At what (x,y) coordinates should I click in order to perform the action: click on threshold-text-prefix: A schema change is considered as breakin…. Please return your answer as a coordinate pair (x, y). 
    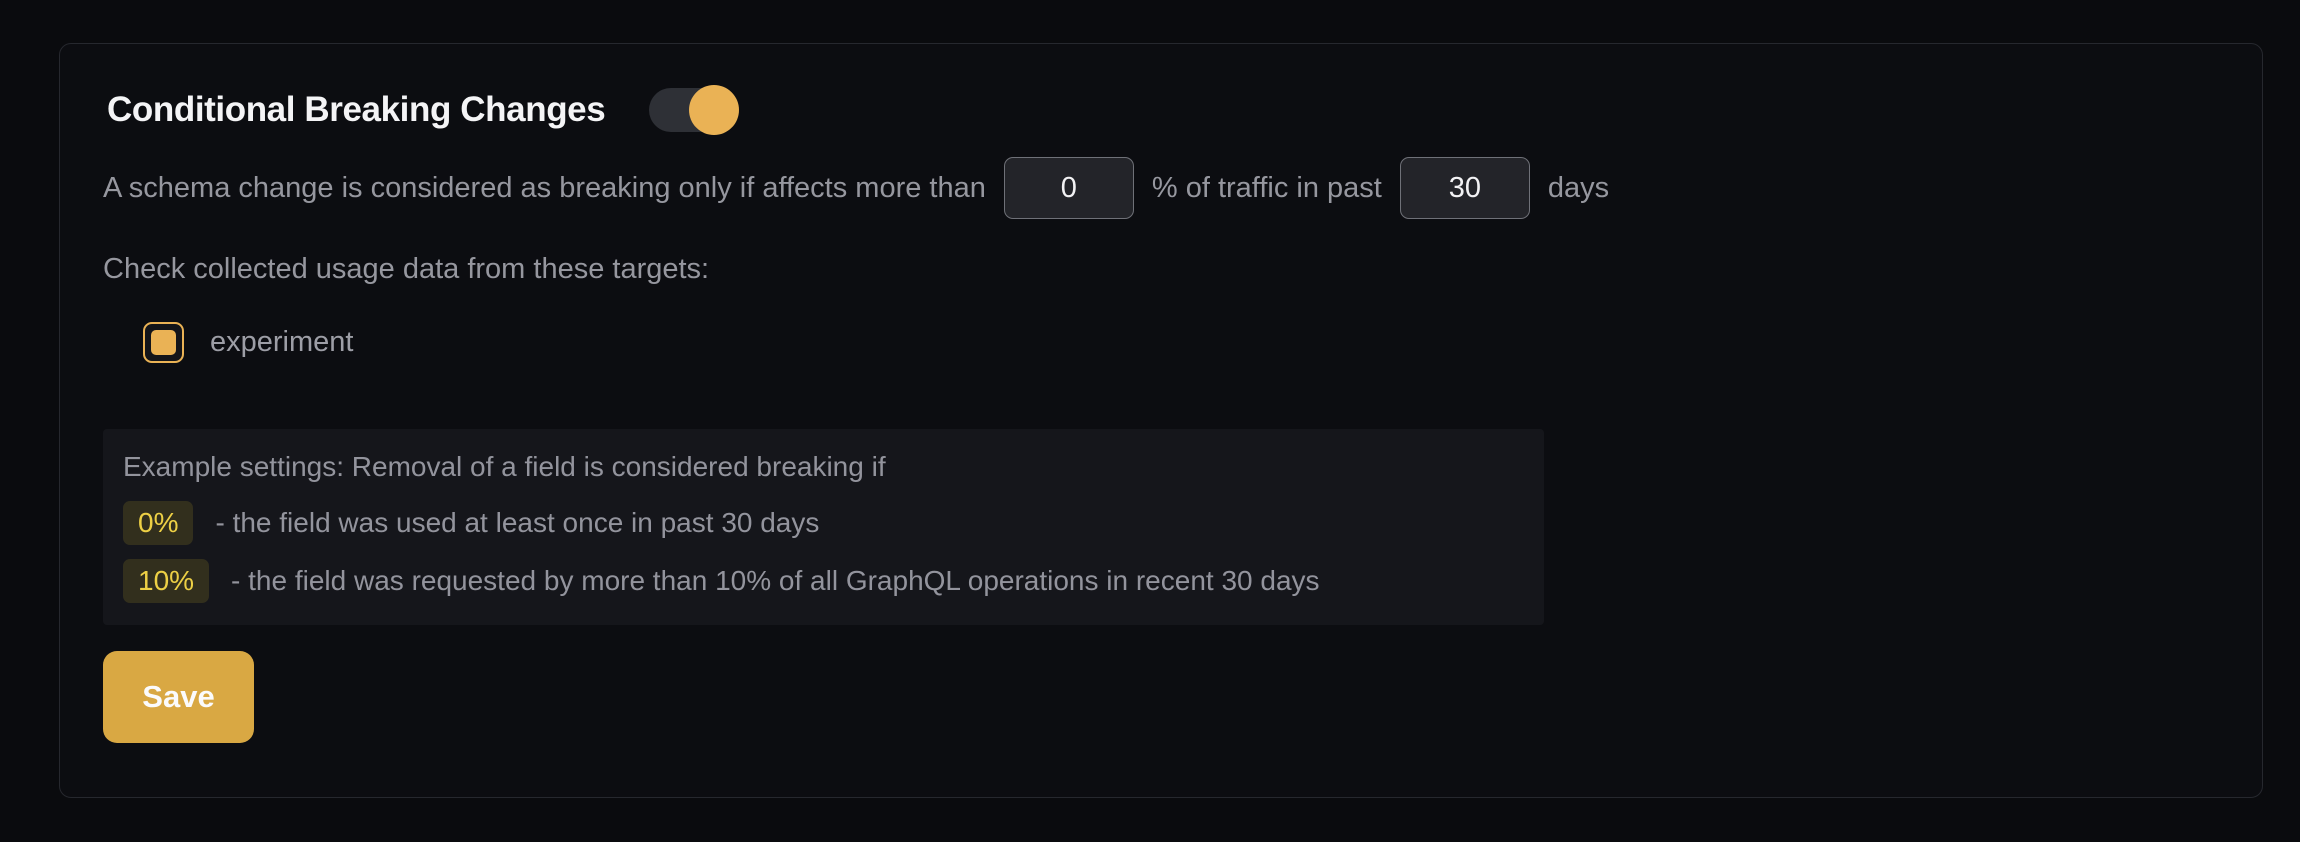
    Looking at the image, I should click on (544, 187).